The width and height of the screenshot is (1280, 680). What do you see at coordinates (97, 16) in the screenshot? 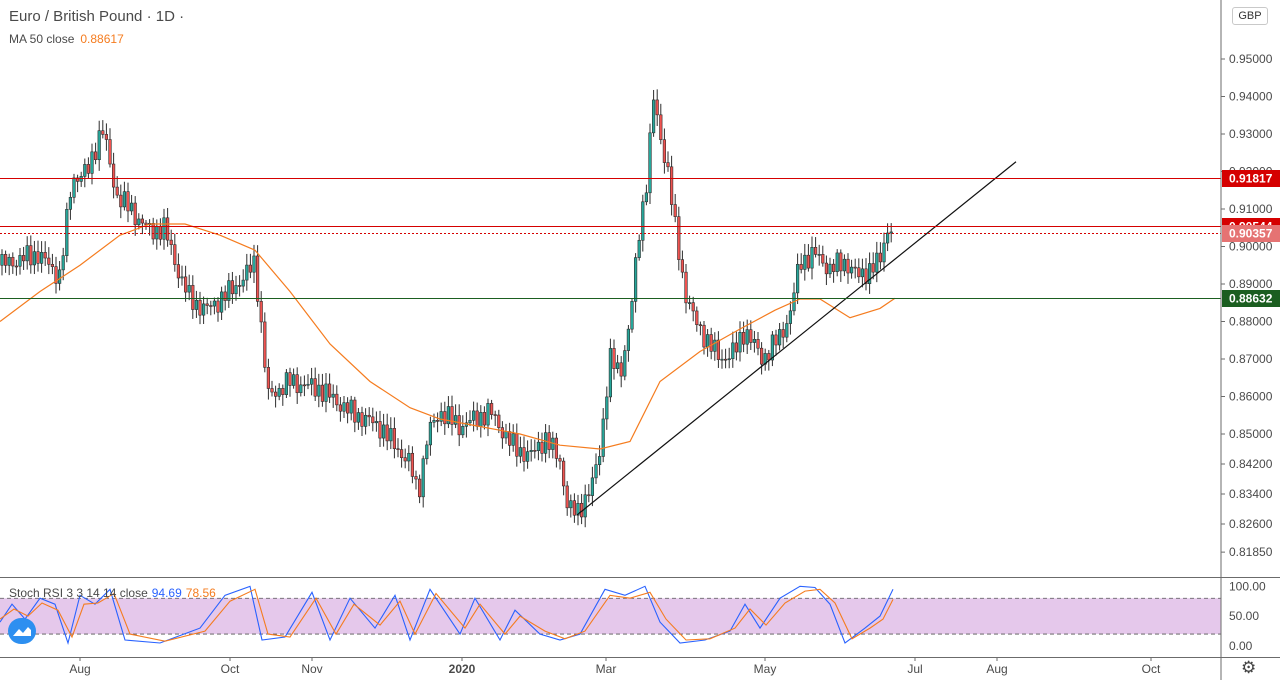
I see `symbol-title: Euro / British Pound · 1D ·` at bounding box center [97, 16].